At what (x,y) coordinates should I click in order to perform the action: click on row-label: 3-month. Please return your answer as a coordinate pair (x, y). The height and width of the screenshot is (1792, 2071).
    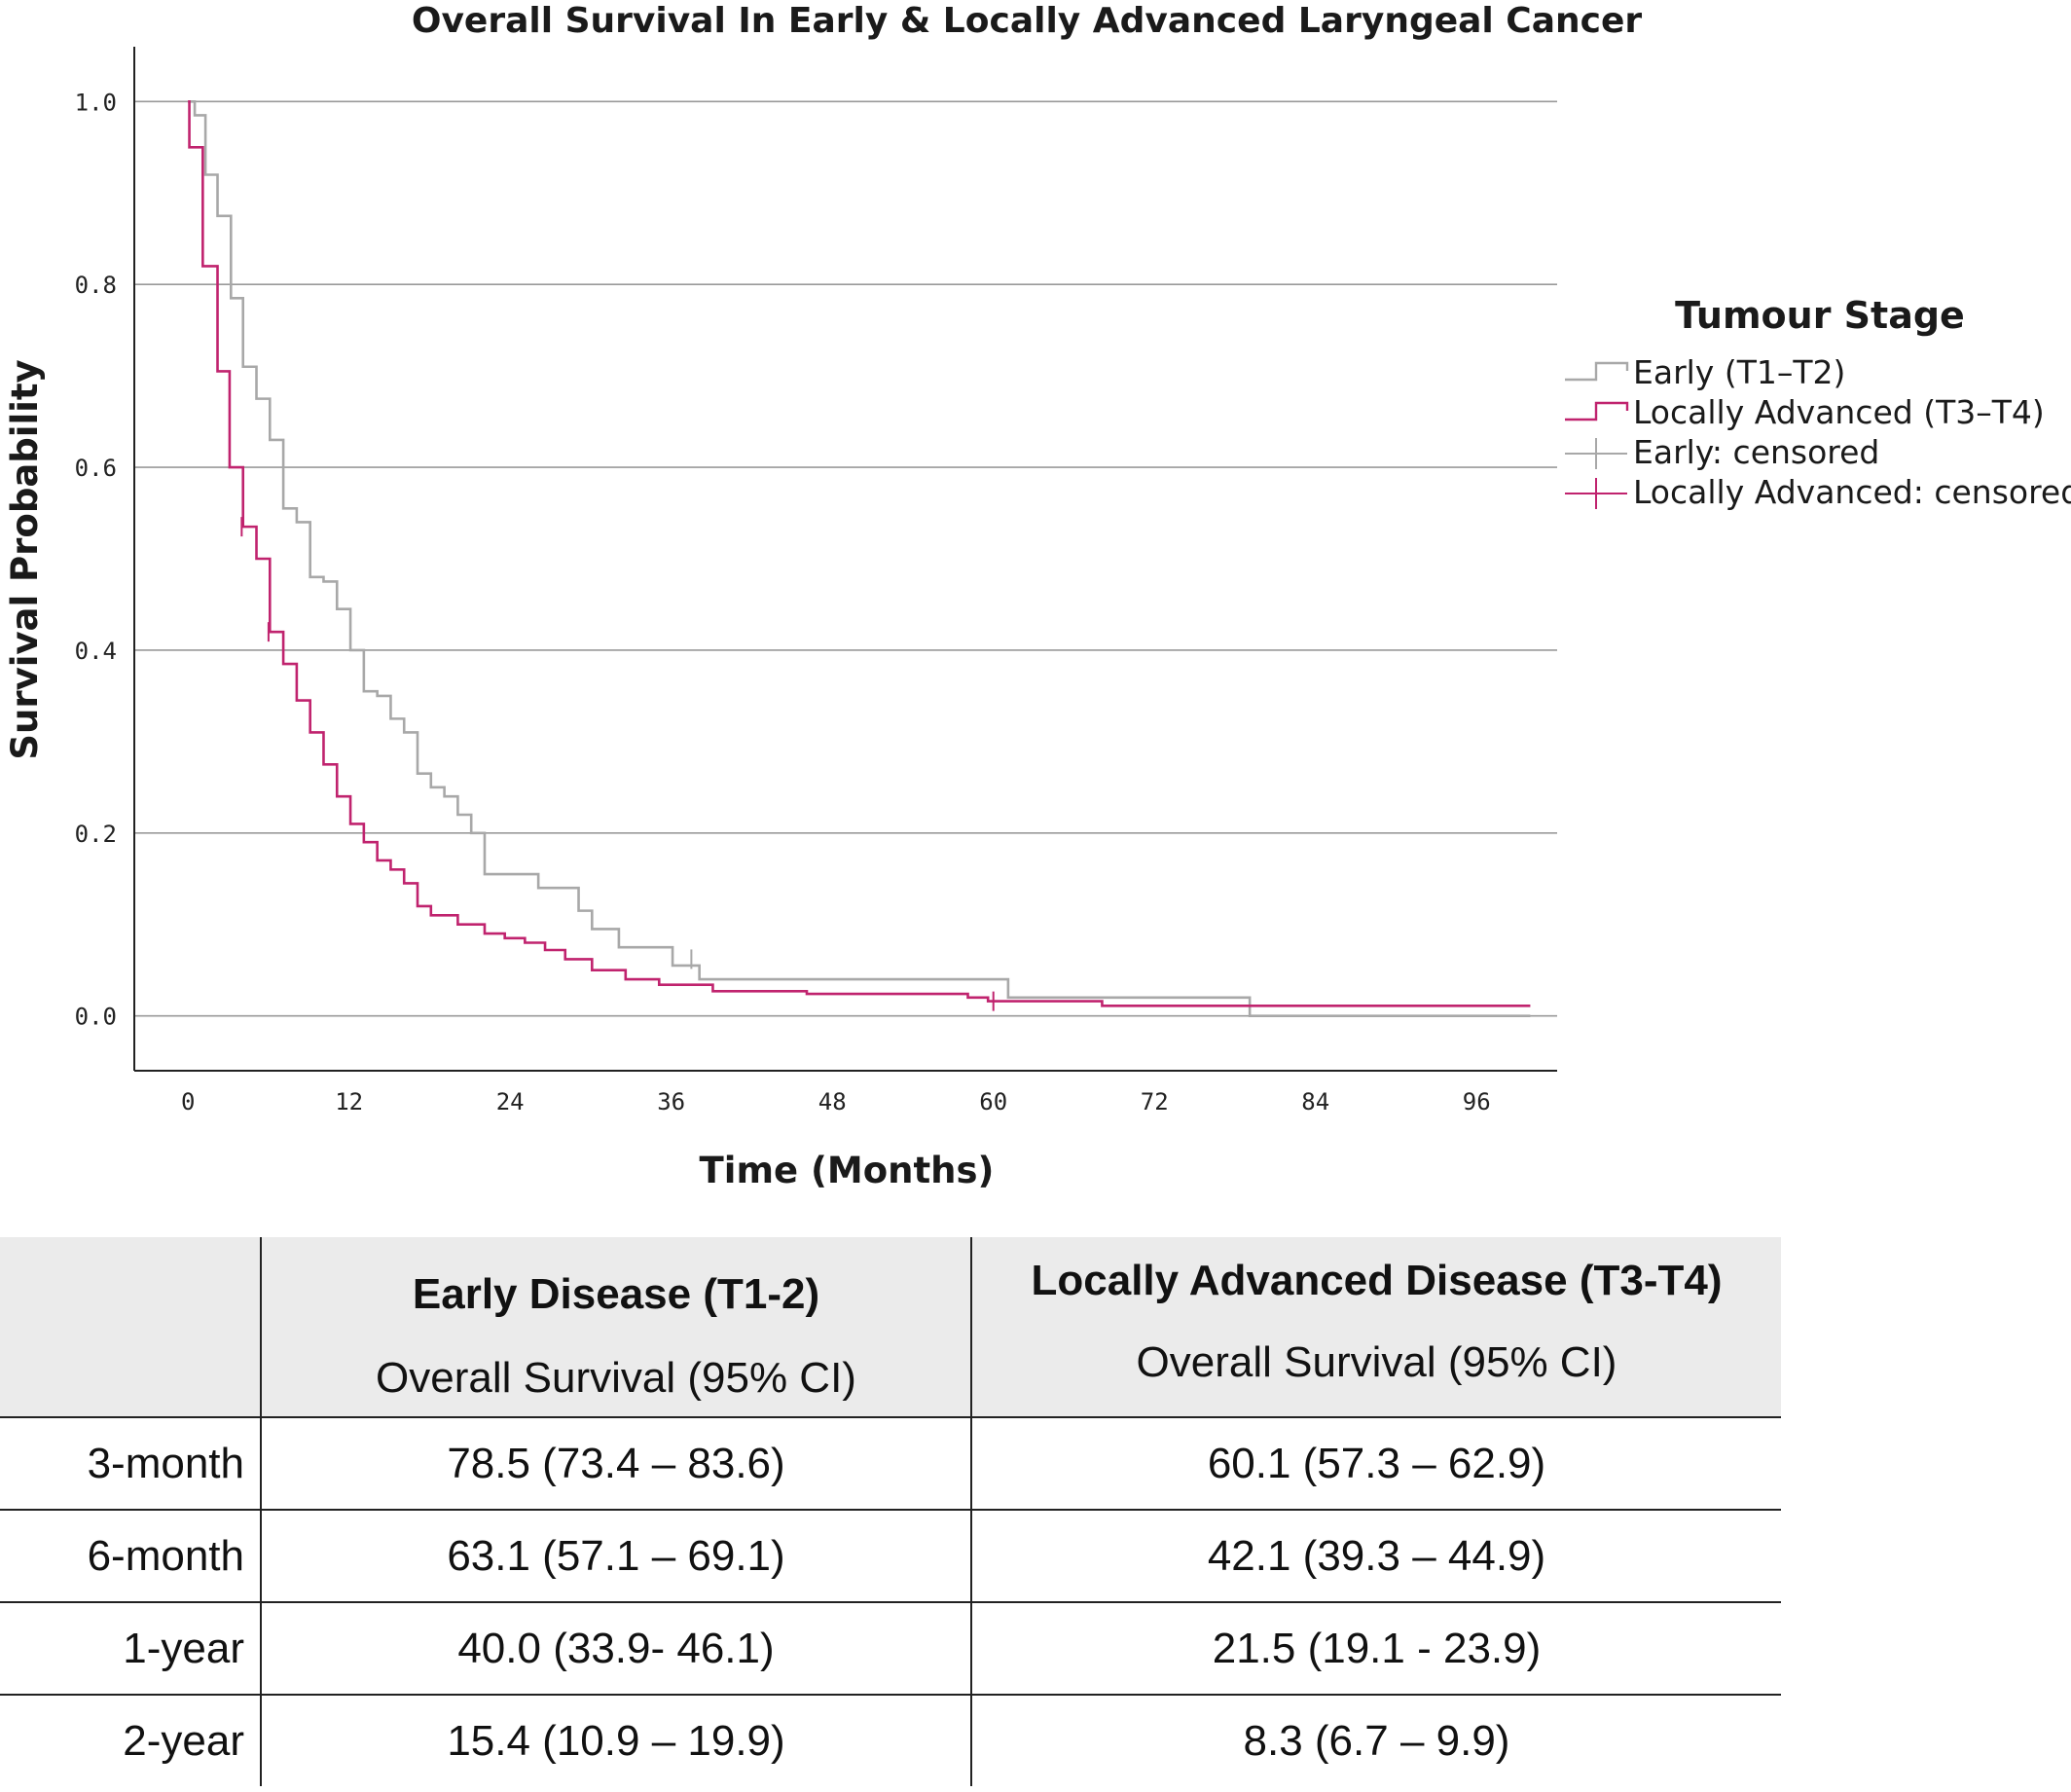
    Looking at the image, I should click on (166, 1463).